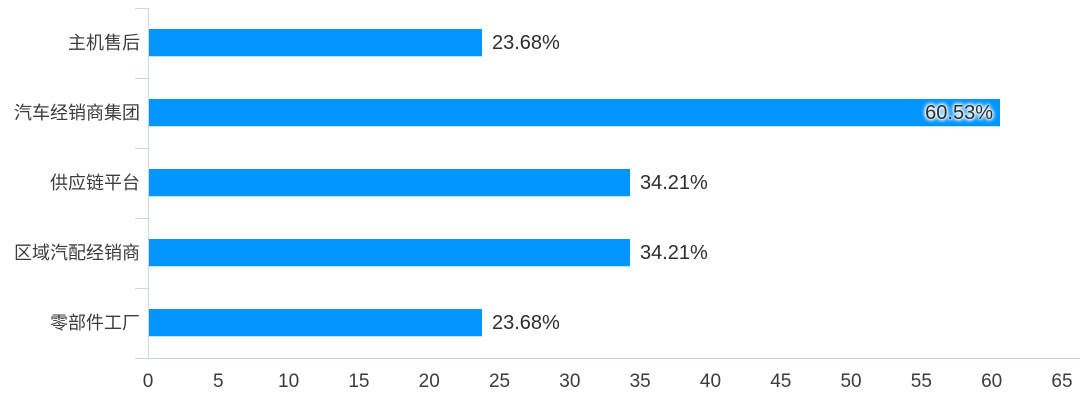 This screenshot has width=1080, height=401. Describe the element at coordinates (851, 381) in the screenshot. I see `x-axis-tick-label: 50` at that location.